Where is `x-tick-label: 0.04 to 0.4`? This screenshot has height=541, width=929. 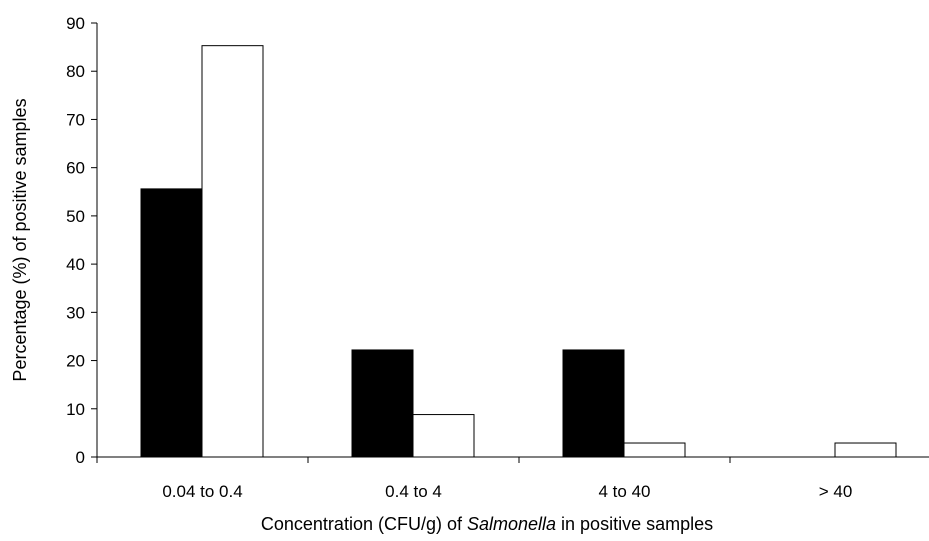
x-tick-label: 0.04 to 0.4 is located at coordinates (202, 491).